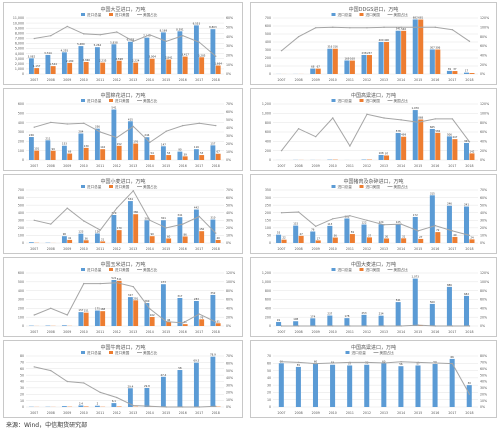 The image size is (500, 434). Describe the element at coordinates (135, 142) in the screenshot. I see `data-label: 176` at that location.